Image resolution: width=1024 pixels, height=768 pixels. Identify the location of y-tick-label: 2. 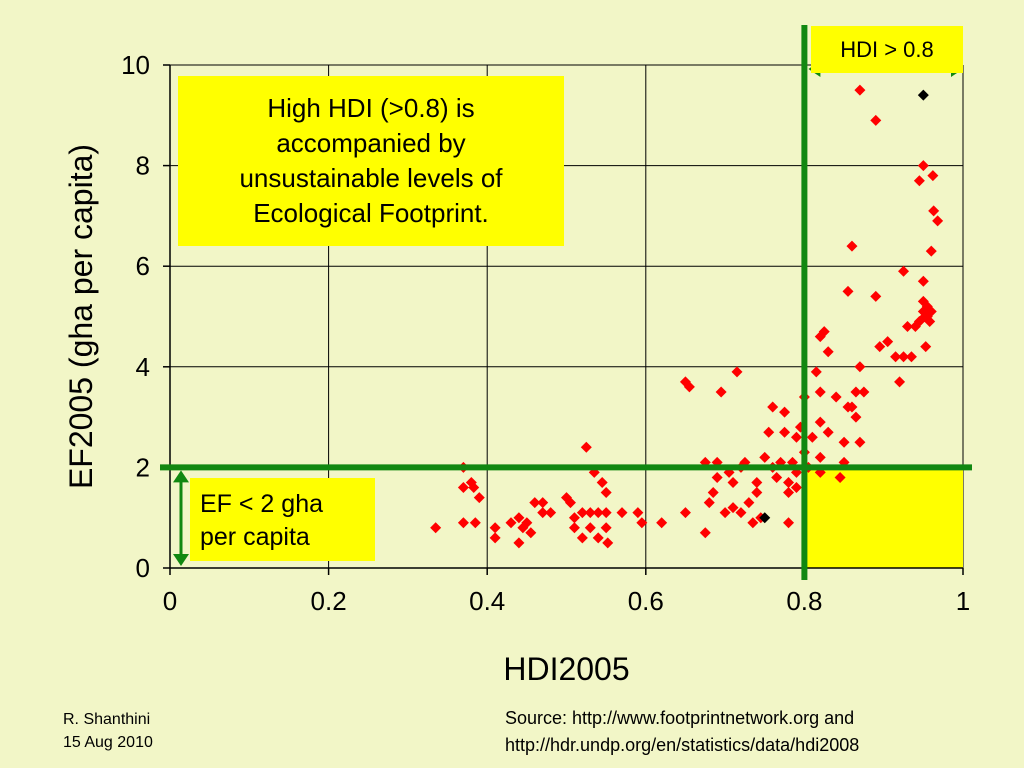
(143, 467).